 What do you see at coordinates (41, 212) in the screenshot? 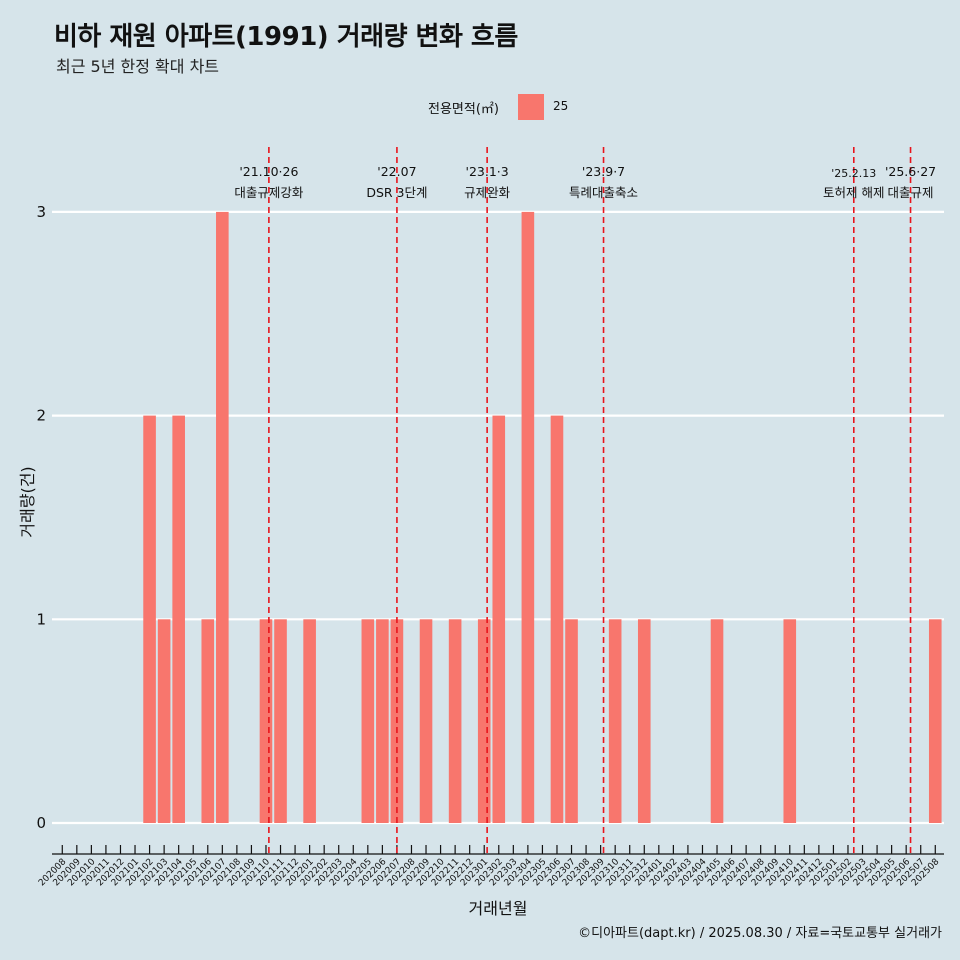
I see `y-tick-label: 3` at bounding box center [41, 212].